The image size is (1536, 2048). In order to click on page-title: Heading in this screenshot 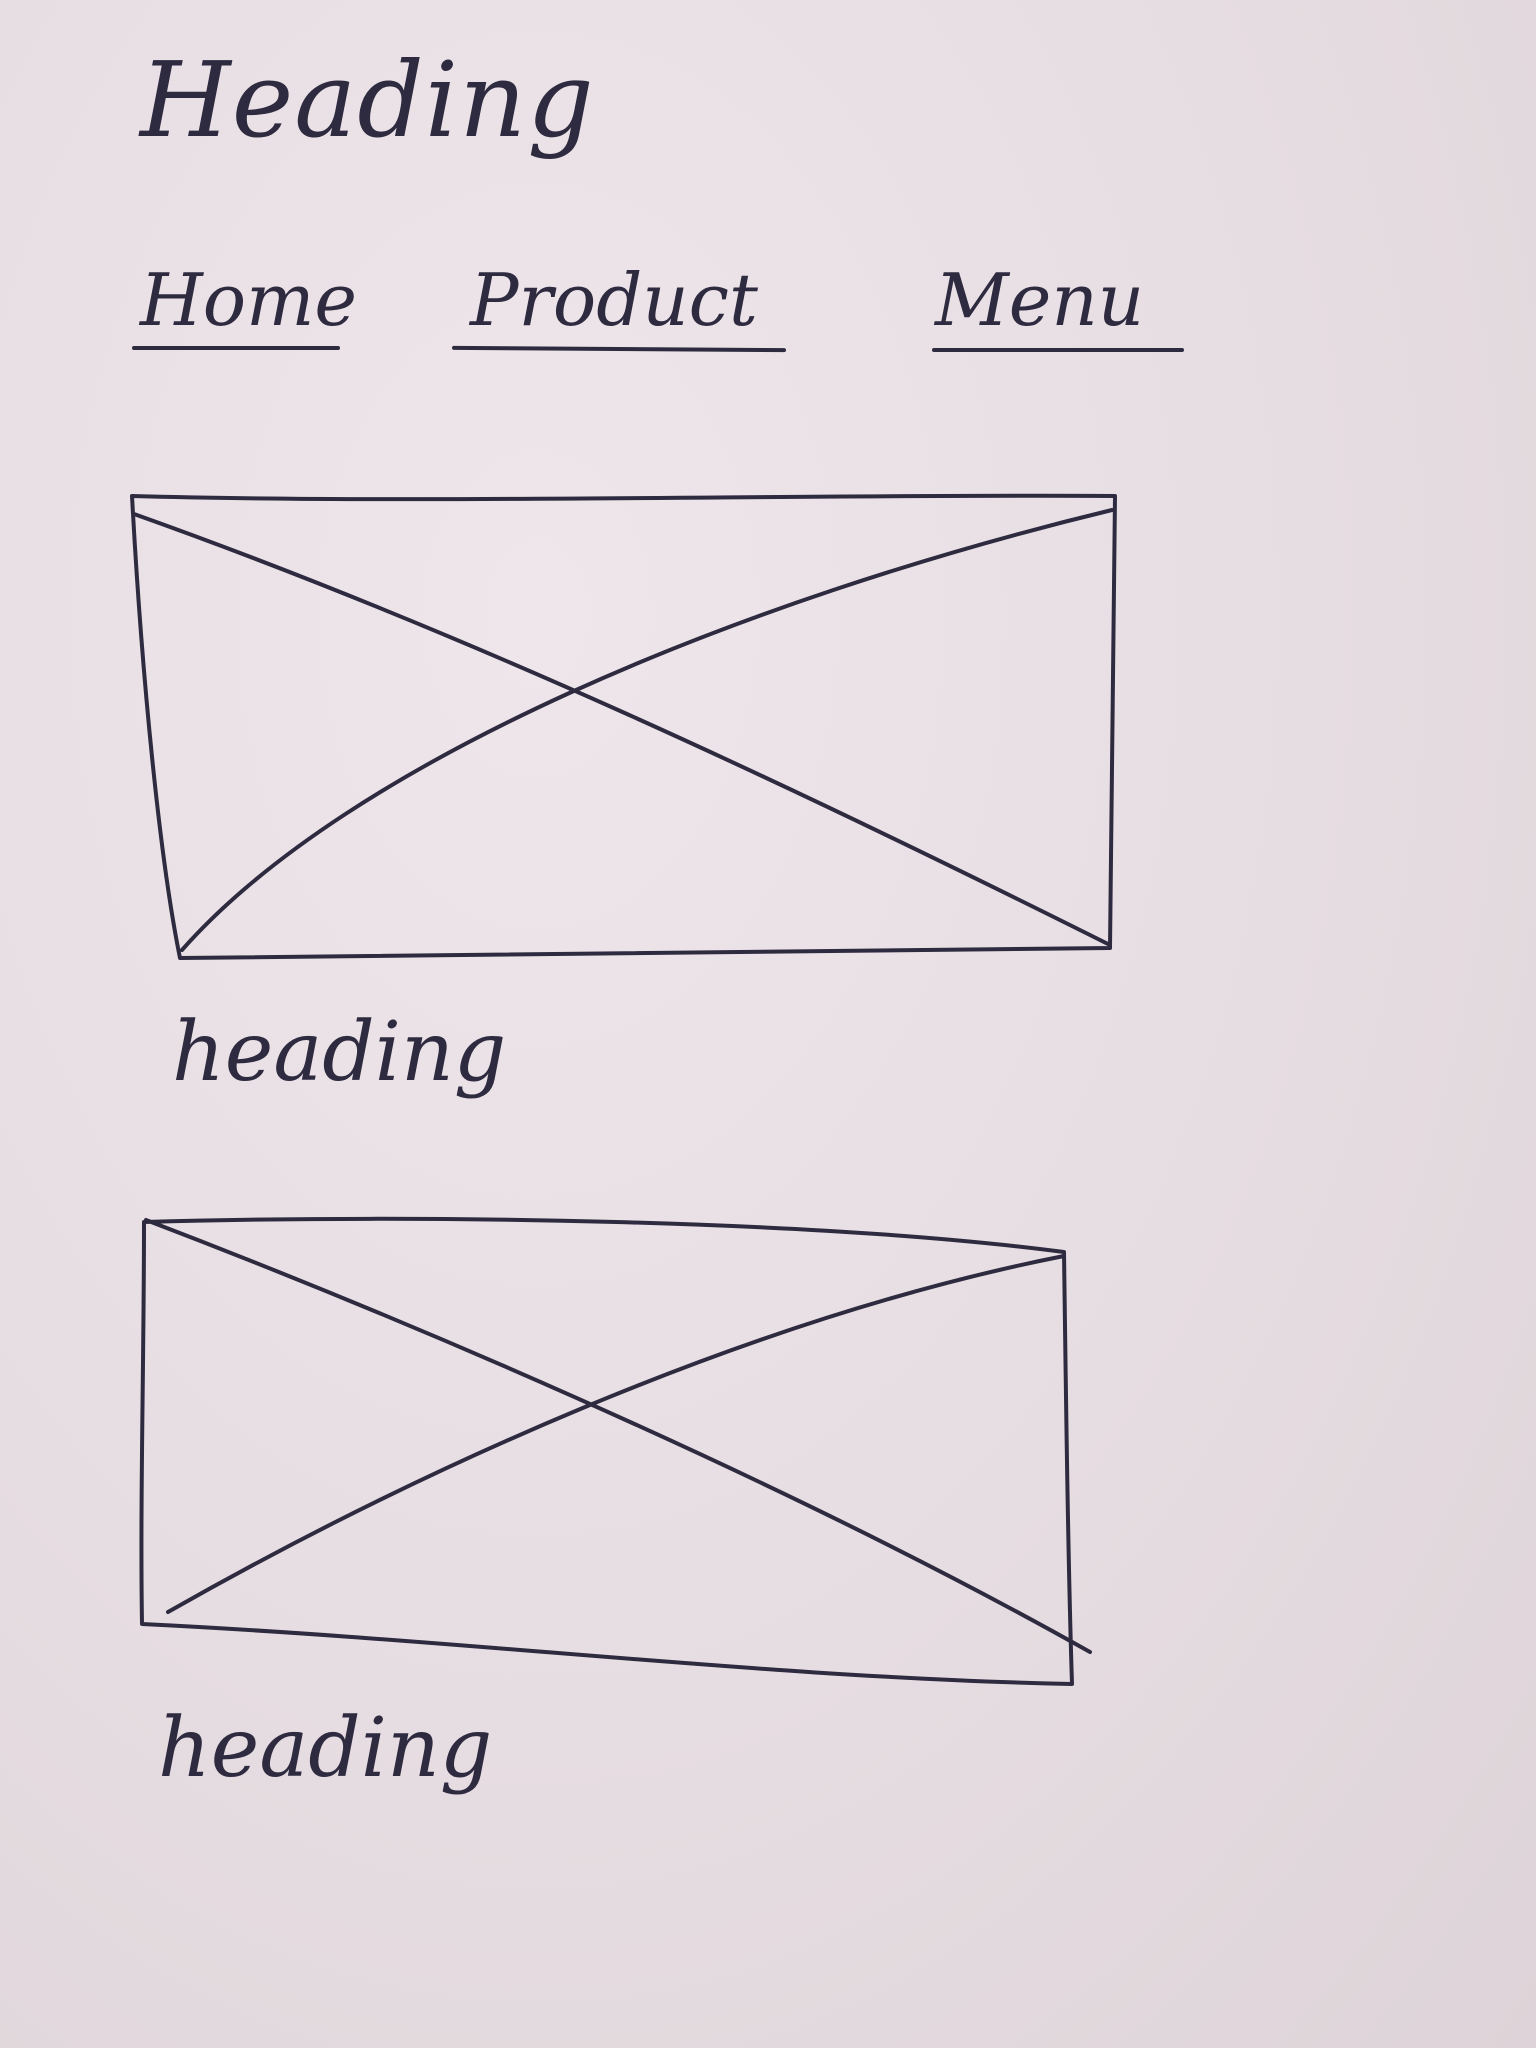, I will do `click(367, 100)`.